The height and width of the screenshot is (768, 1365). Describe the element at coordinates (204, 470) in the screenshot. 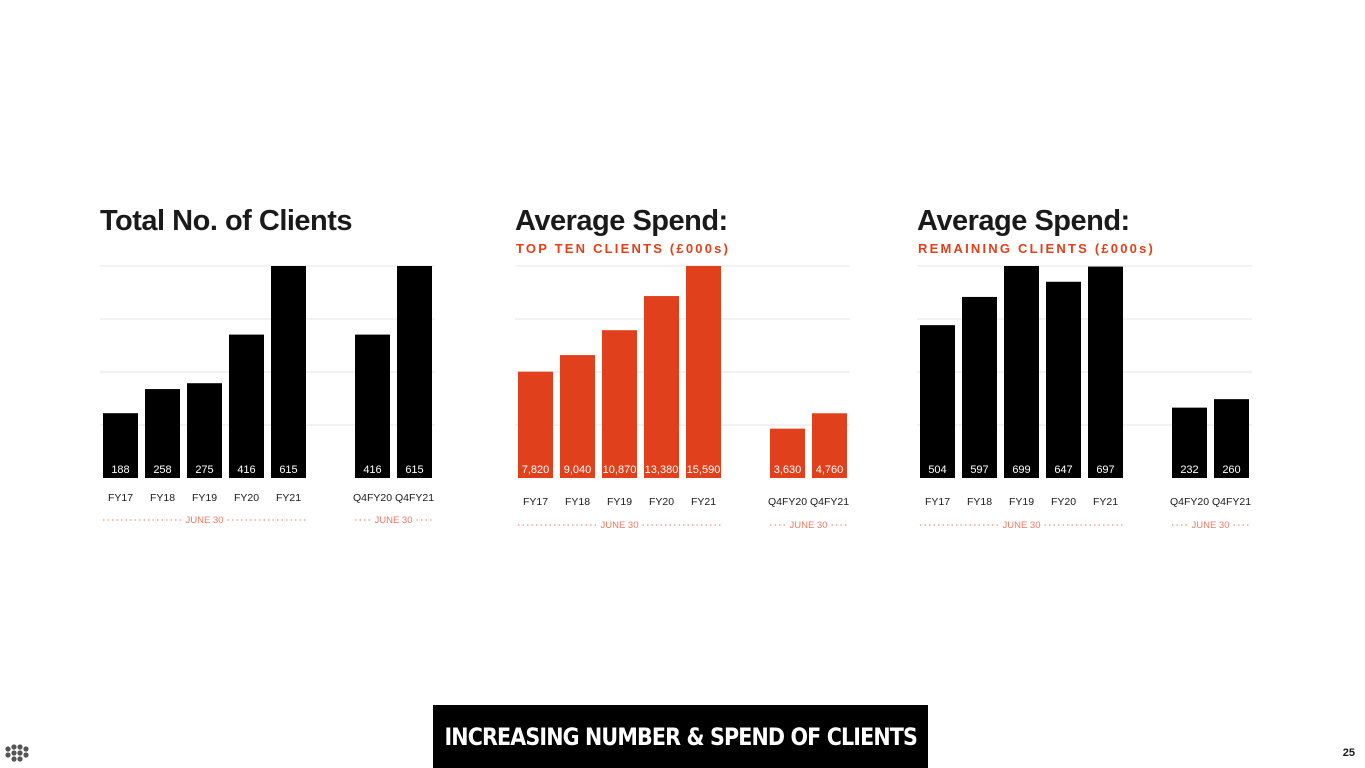

I see `bar-value-label: 275` at that location.